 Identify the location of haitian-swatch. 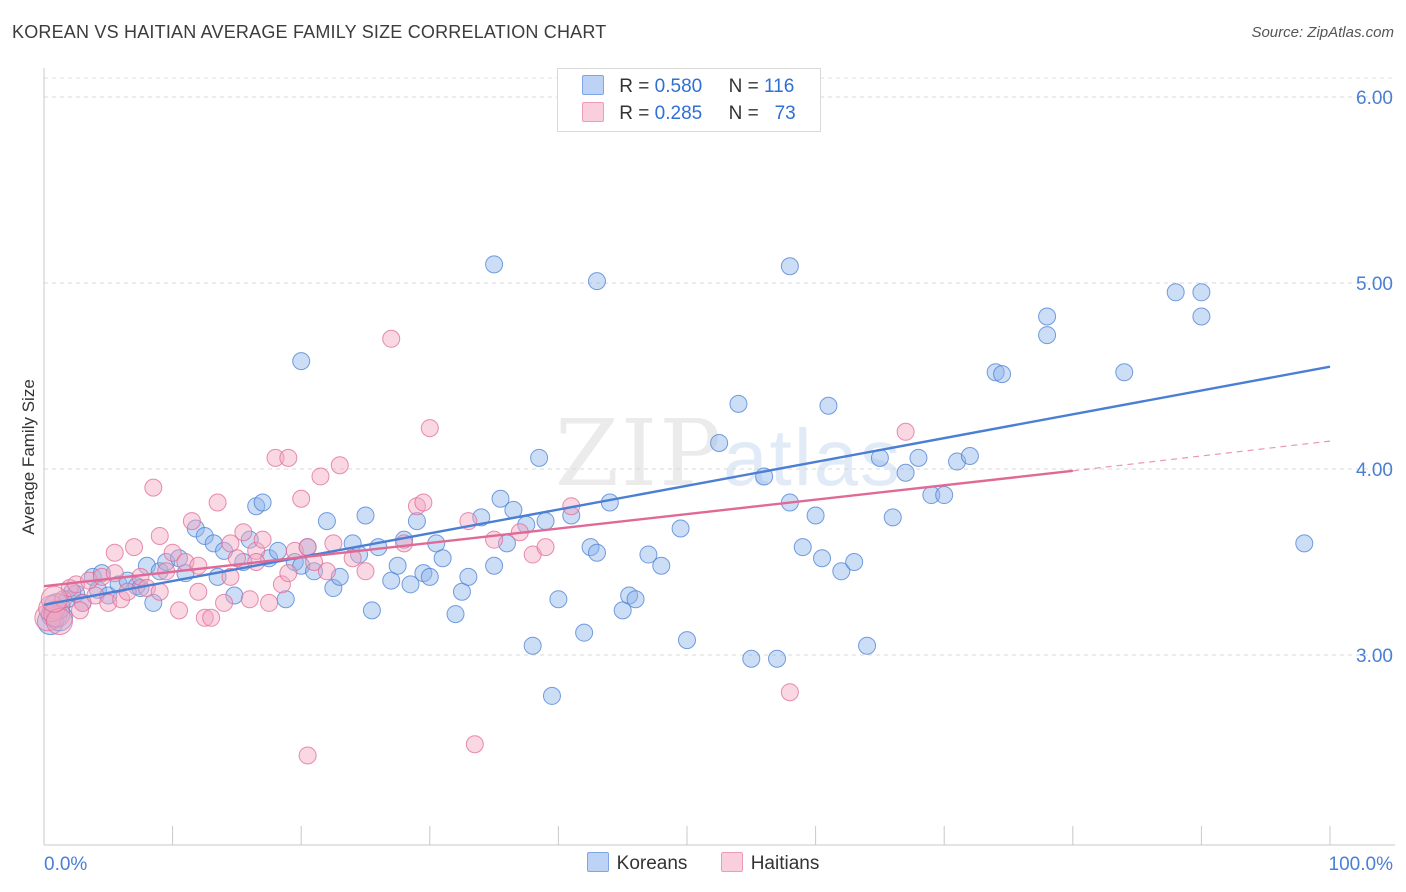
(593, 112).